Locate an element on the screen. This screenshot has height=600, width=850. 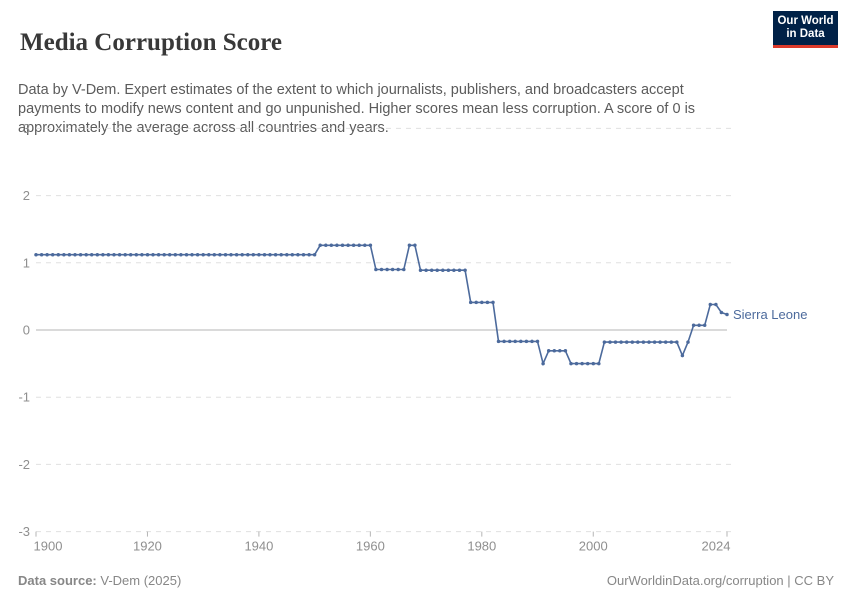
data-point-1925 is located at coordinates (175, 254).